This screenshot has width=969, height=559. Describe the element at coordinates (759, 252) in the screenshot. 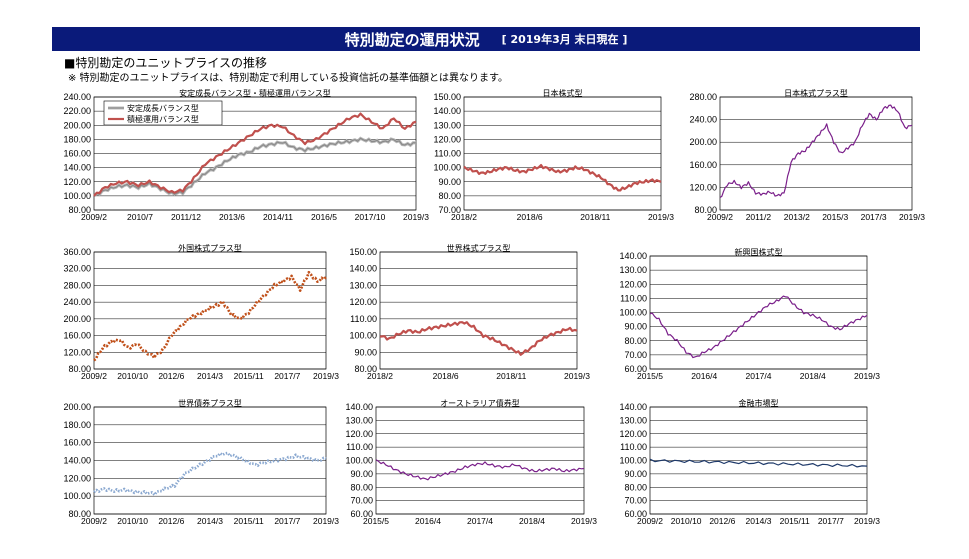

I see `chart-title: 新興国株式型` at that location.